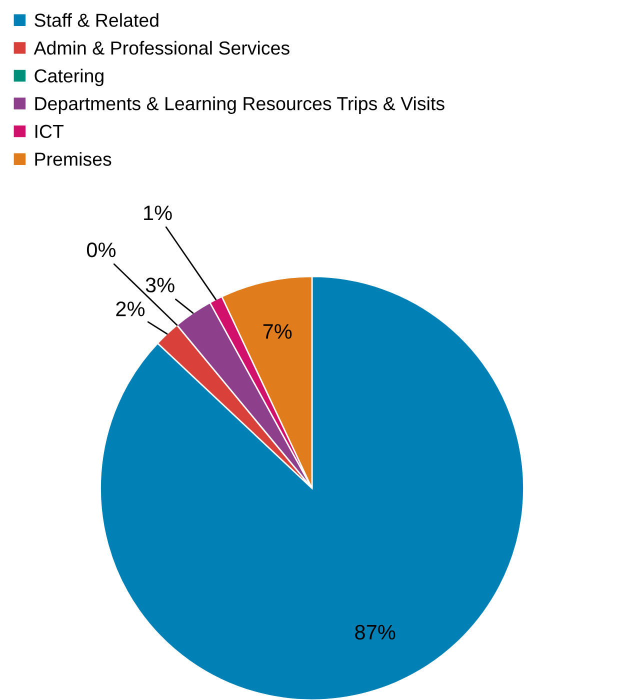  Describe the element at coordinates (375, 632) in the screenshot. I see `data-label: 87%` at that location.